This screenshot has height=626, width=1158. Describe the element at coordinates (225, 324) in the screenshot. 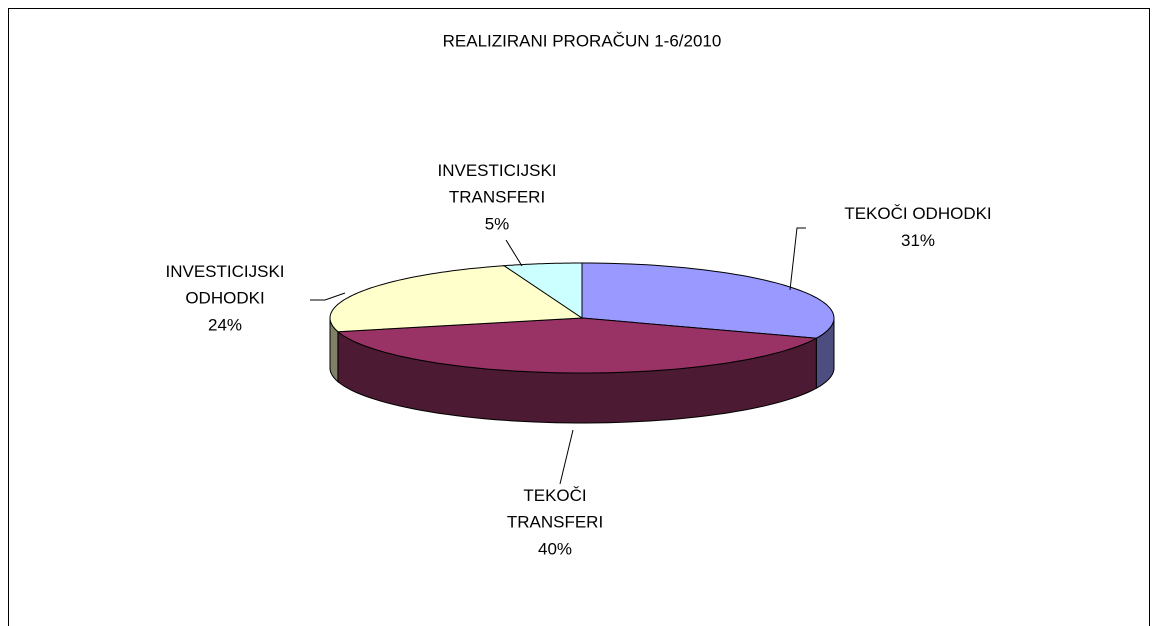

I see `value-label: 24%` at that location.